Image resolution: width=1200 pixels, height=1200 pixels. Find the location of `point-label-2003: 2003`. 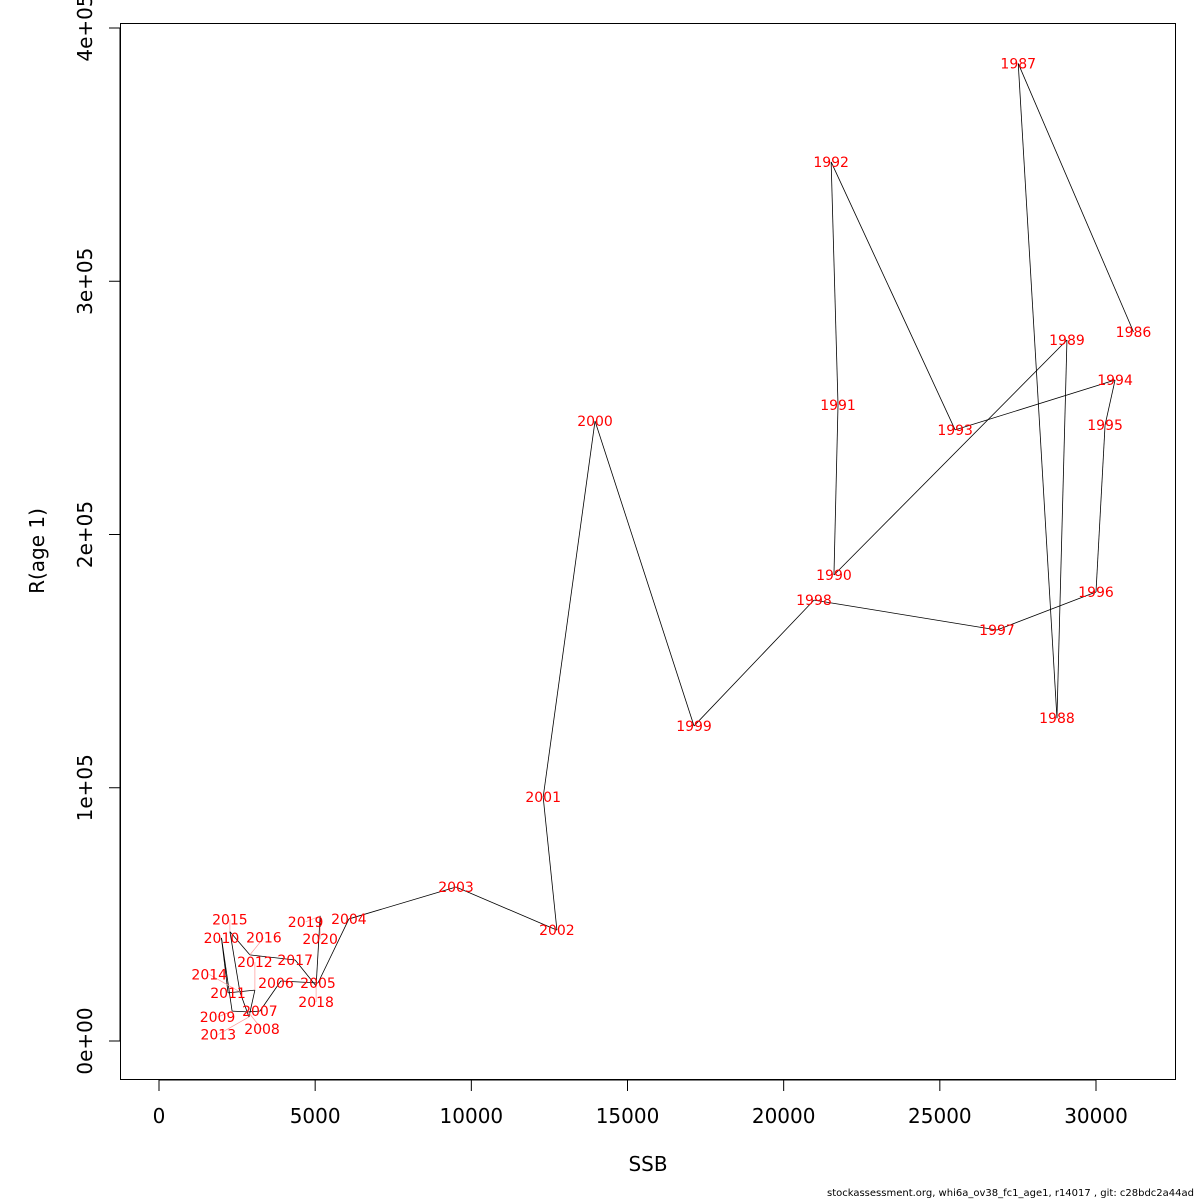

point-label-2003: 2003 is located at coordinates (456, 888).